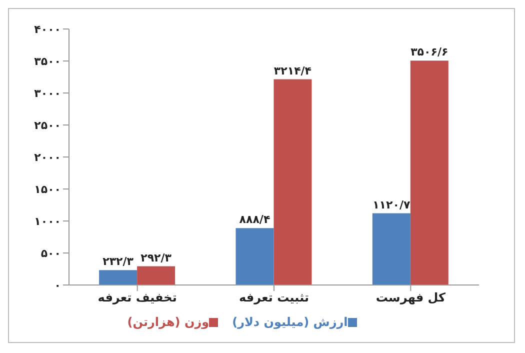 The height and width of the screenshot is (353, 525). Describe the element at coordinates (254, 219) in the screenshot. I see `data-label: ۸۸۸/۴` at that location.